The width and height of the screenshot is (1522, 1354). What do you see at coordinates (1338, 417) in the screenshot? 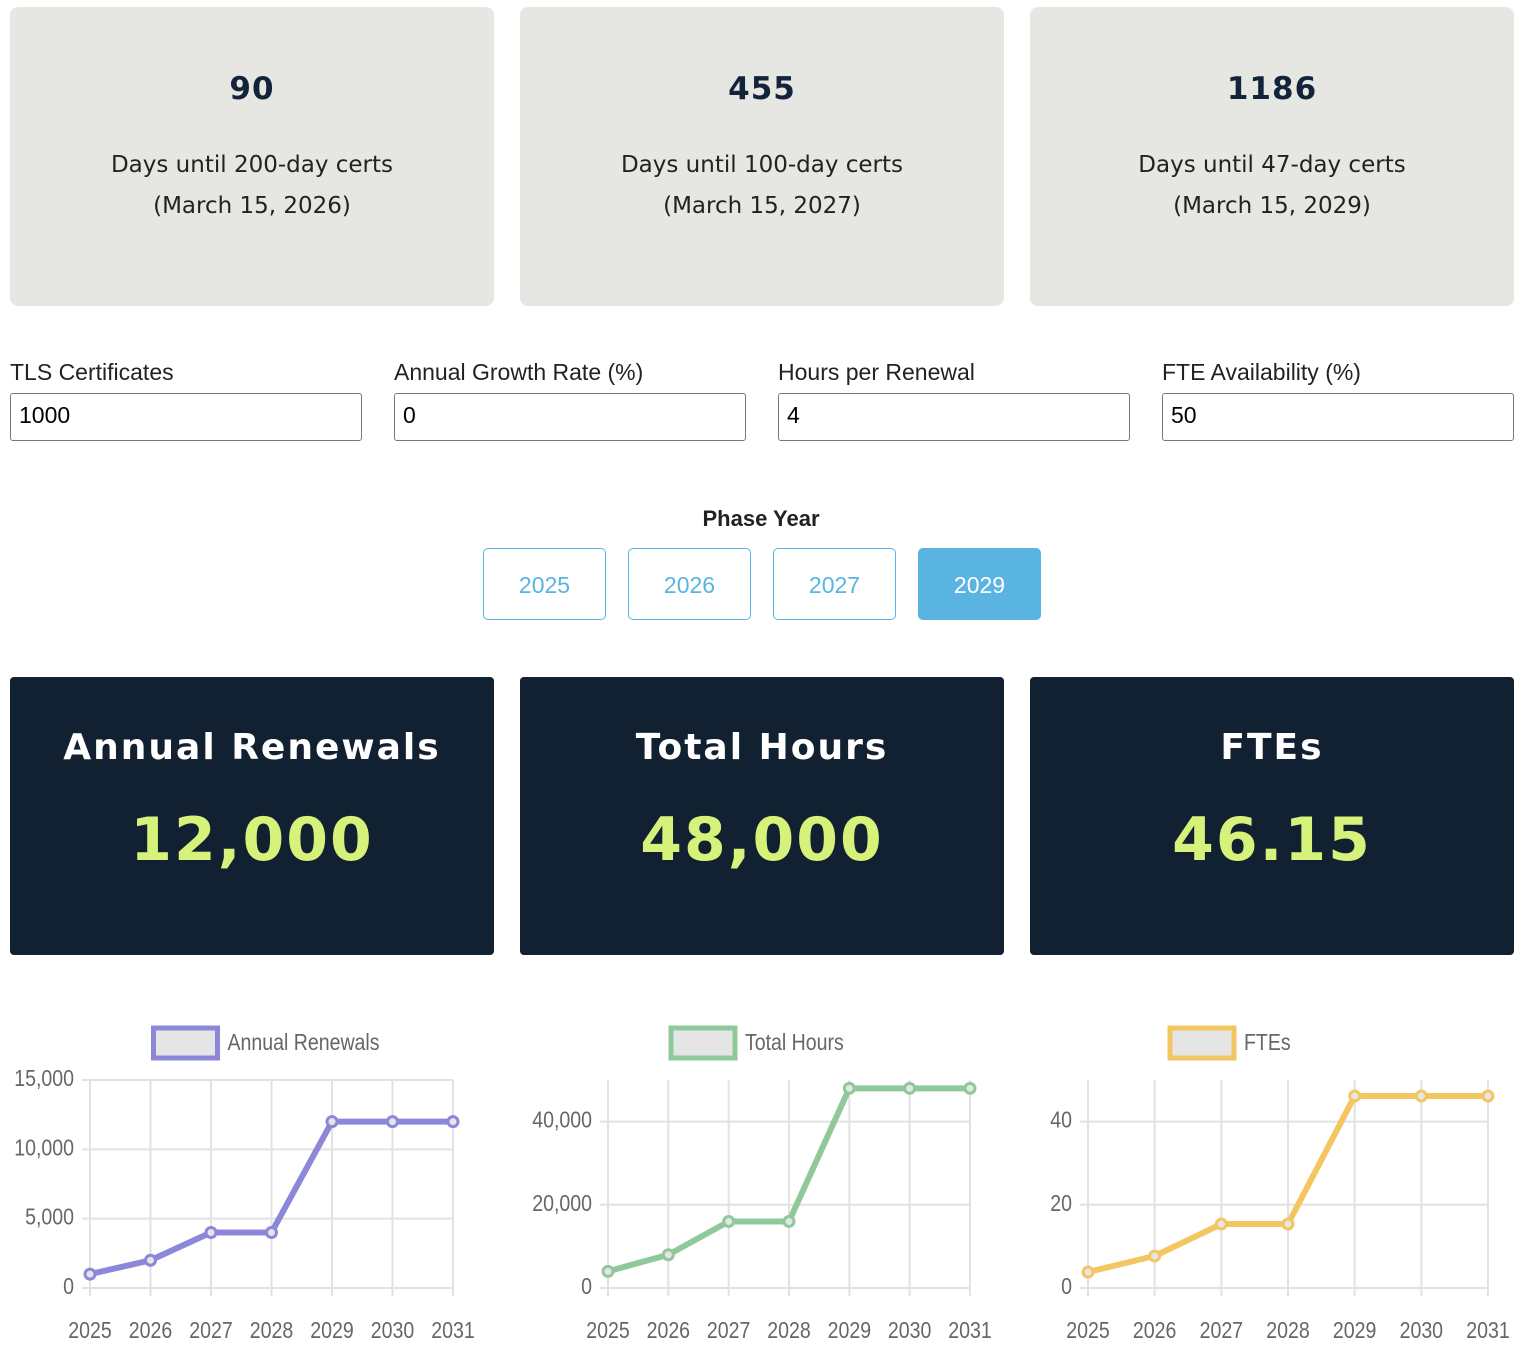
I see `text-input: 50` at bounding box center [1338, 417].